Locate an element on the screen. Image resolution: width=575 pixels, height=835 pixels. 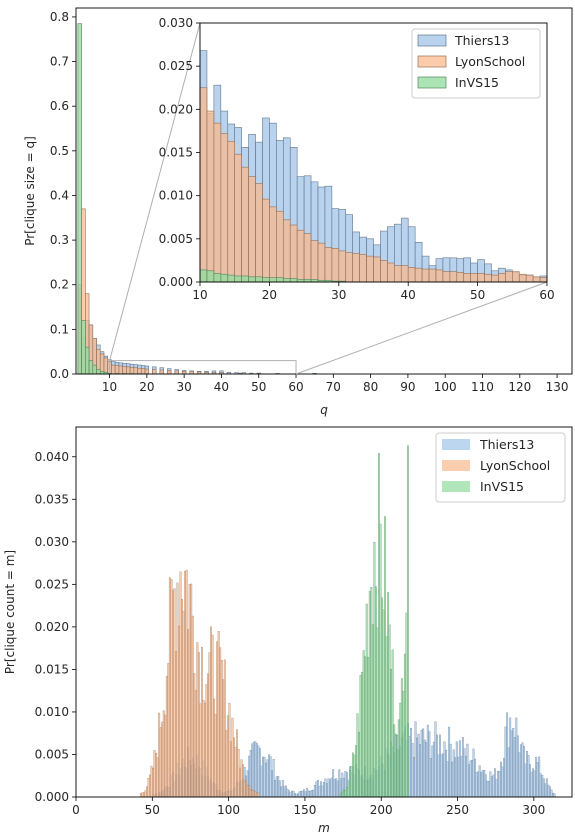
x-tick-label: 70 is located at coordinates (333, 387).